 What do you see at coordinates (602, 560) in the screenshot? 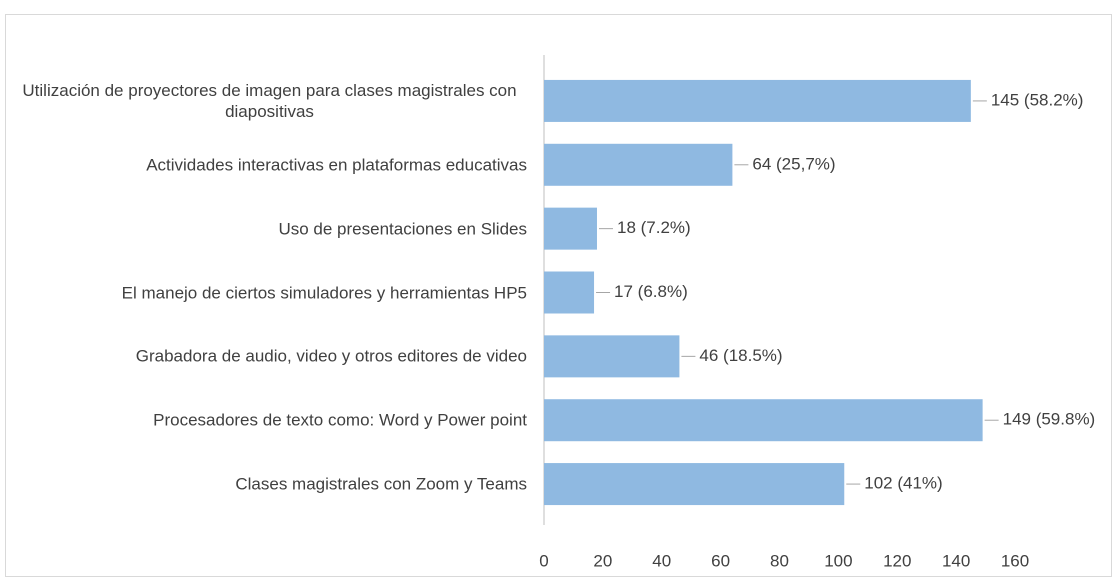
I see `x-tick-label: 20` at bounding box center [602, 560].